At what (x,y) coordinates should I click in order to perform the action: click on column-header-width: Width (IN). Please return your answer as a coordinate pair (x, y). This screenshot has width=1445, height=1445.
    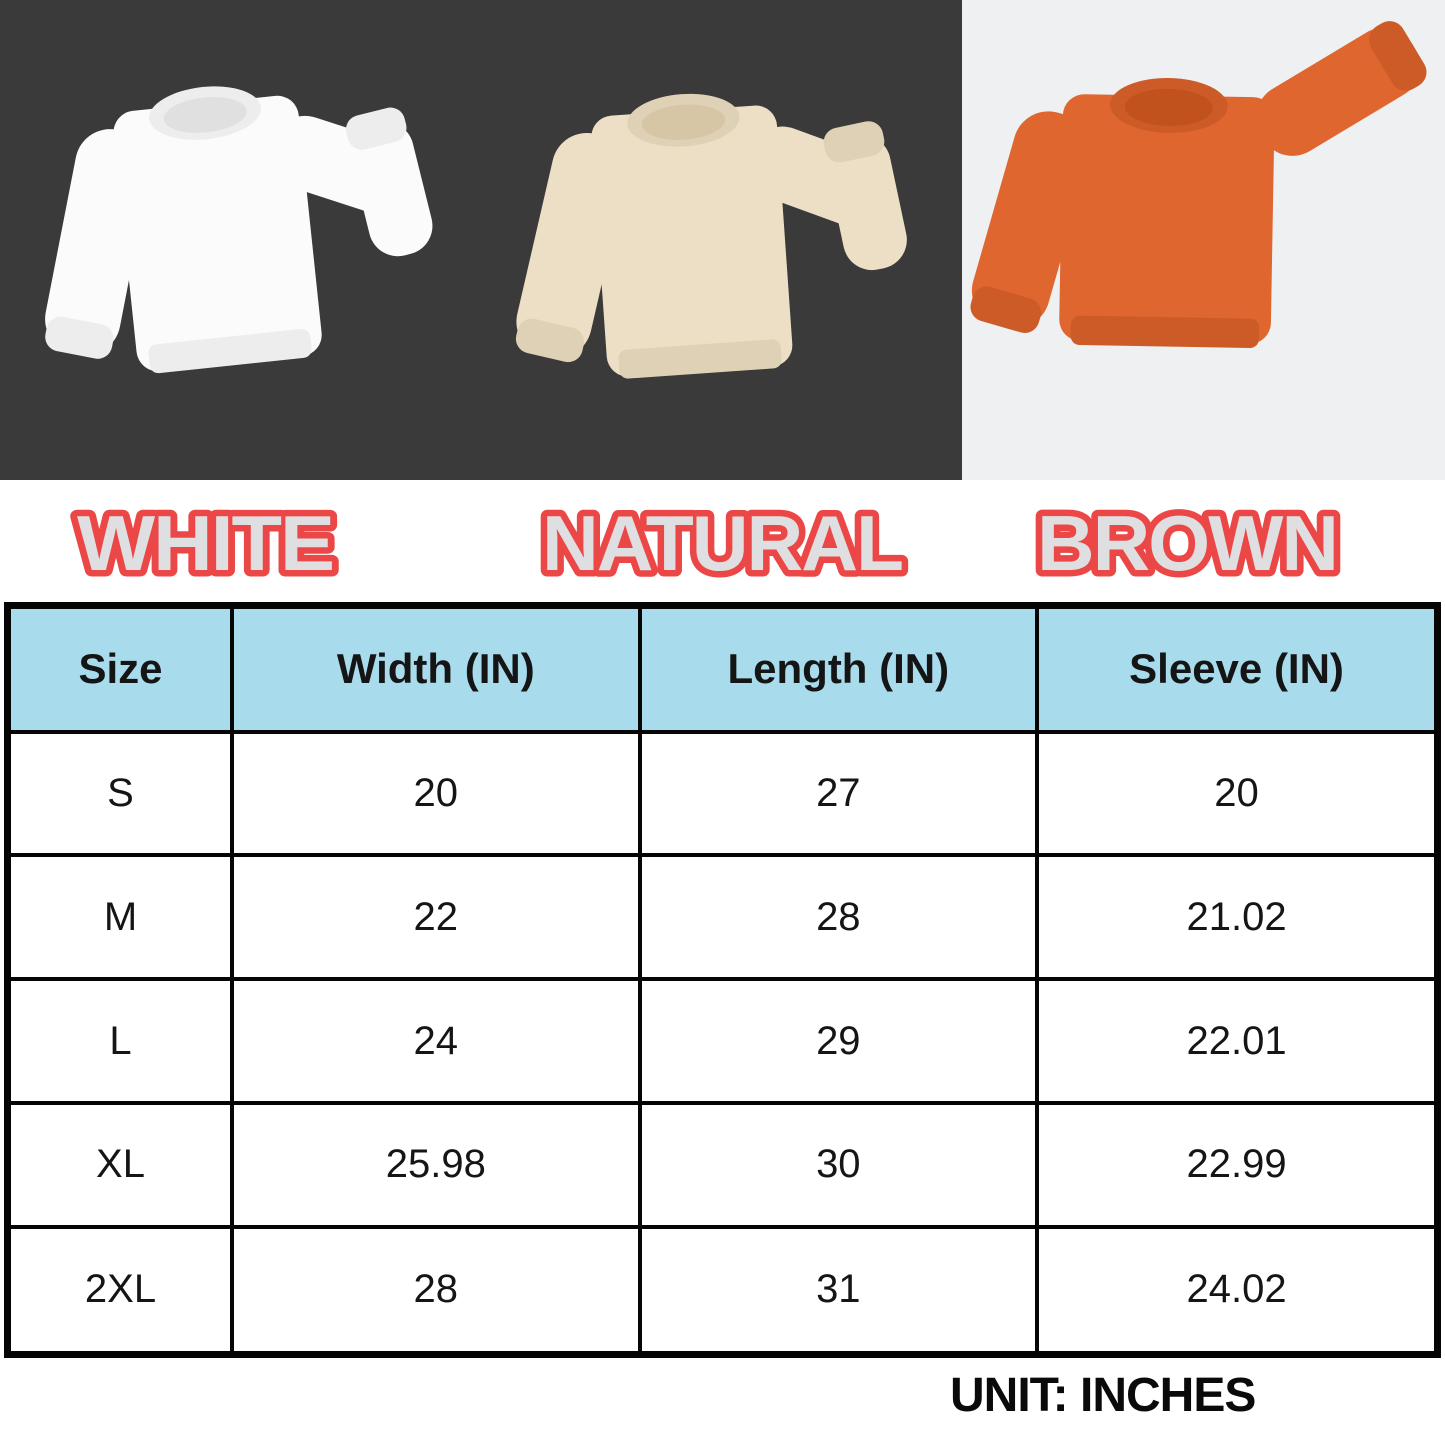
    Looking at the image, I should click on (436, 668).